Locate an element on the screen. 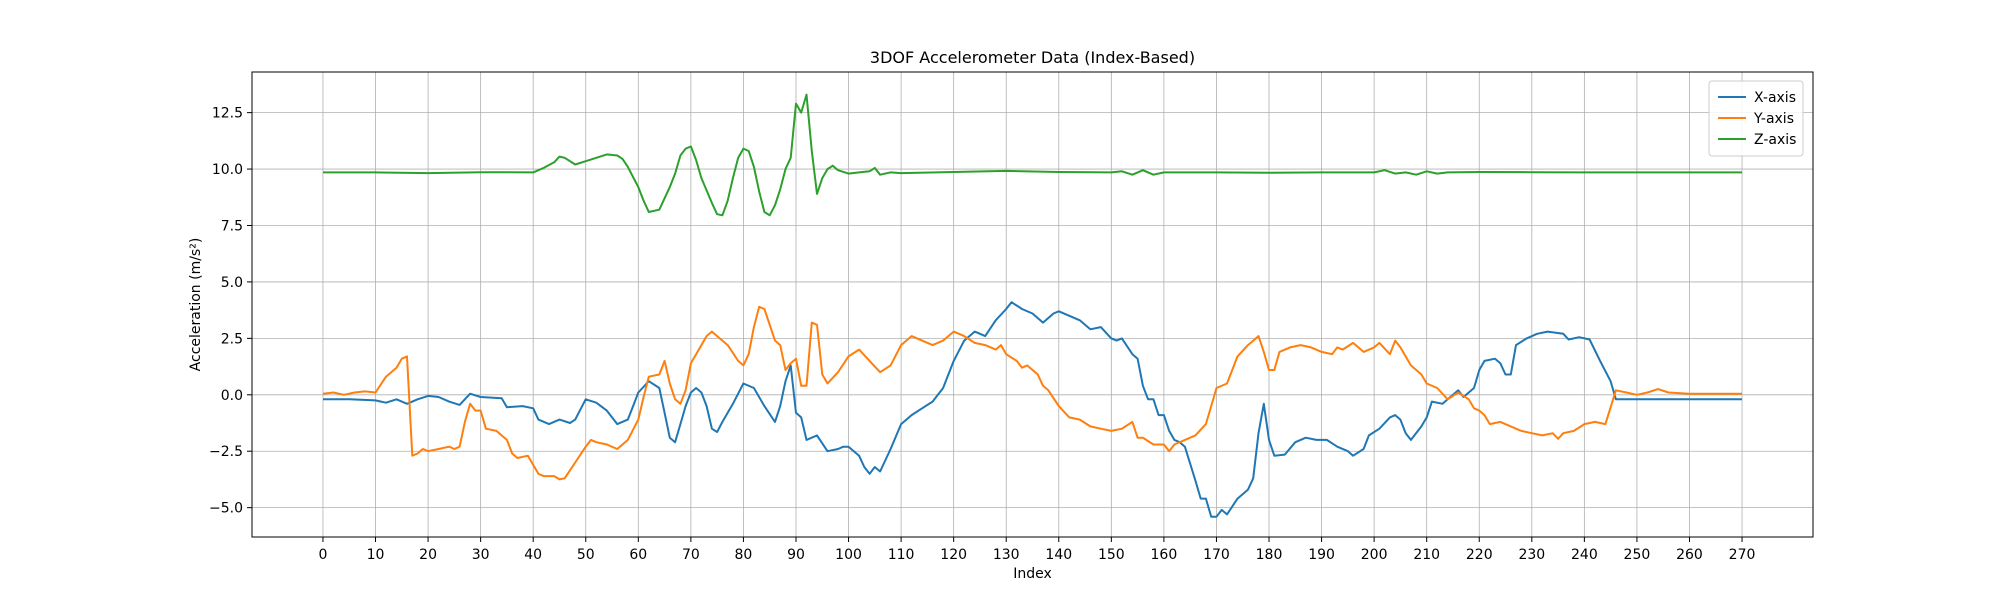  legend-label: Y-axis is located at coordinates (1773, 119).